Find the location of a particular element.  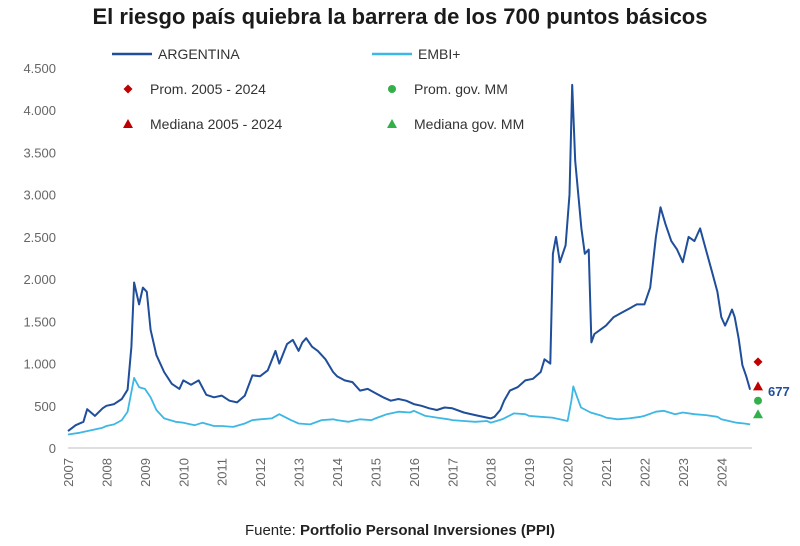

marker-mediana-2005-2024 is located at coordinates (758, 386).